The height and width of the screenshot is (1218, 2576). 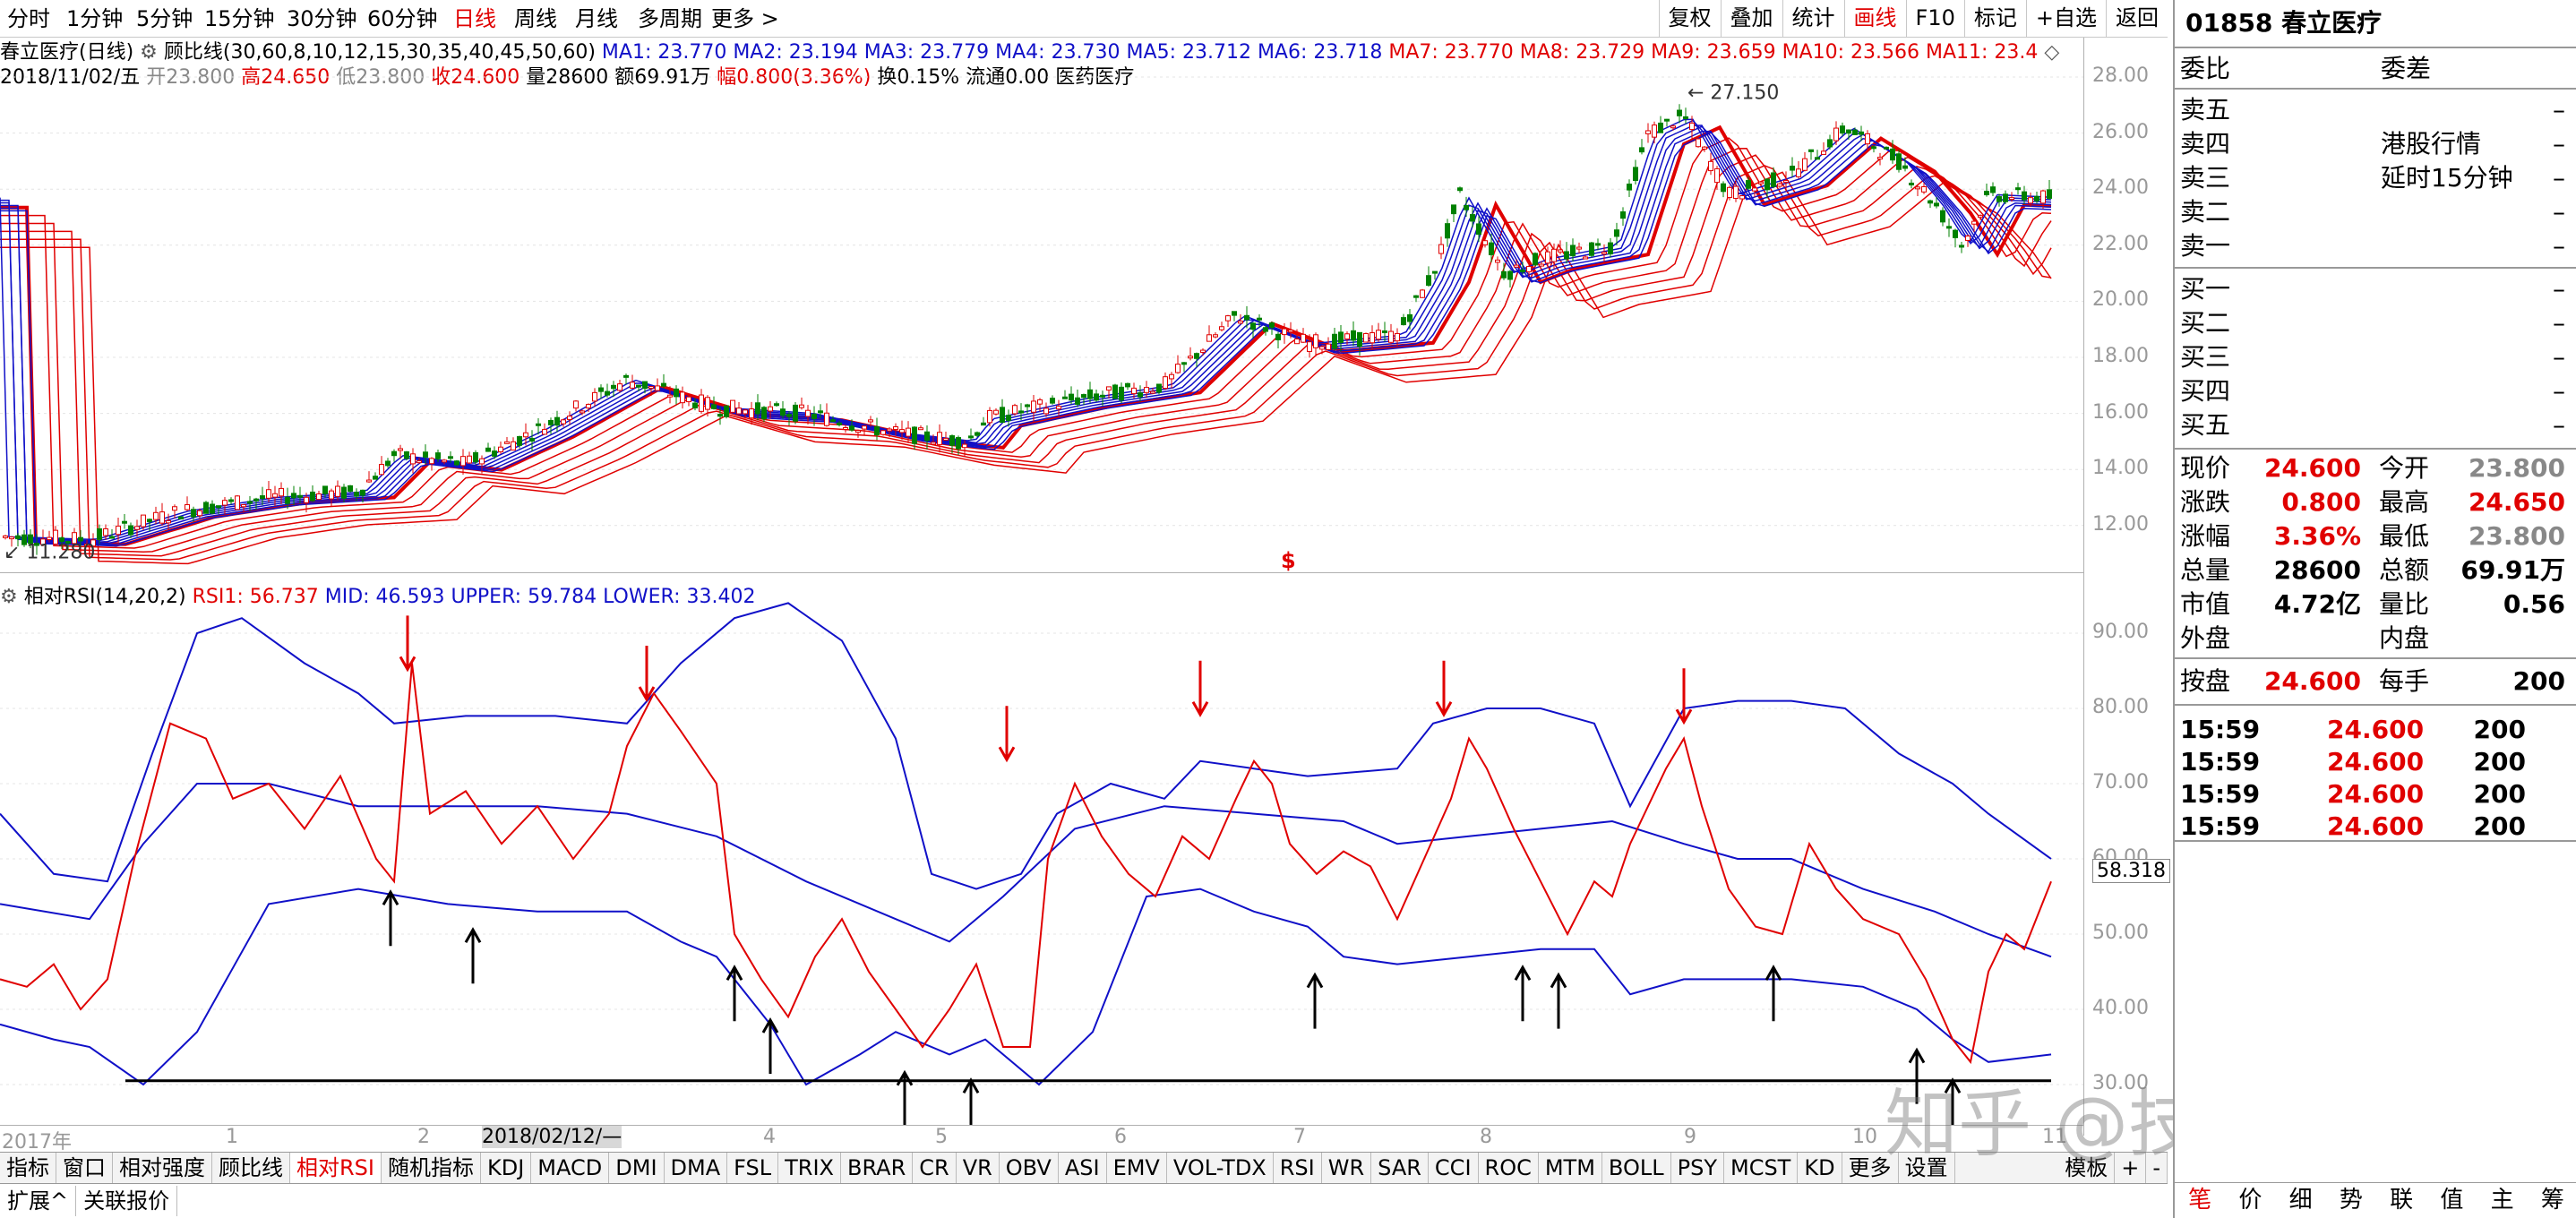 I want to click on indicator-tab: MCST, so click(x=1761, y=1168).